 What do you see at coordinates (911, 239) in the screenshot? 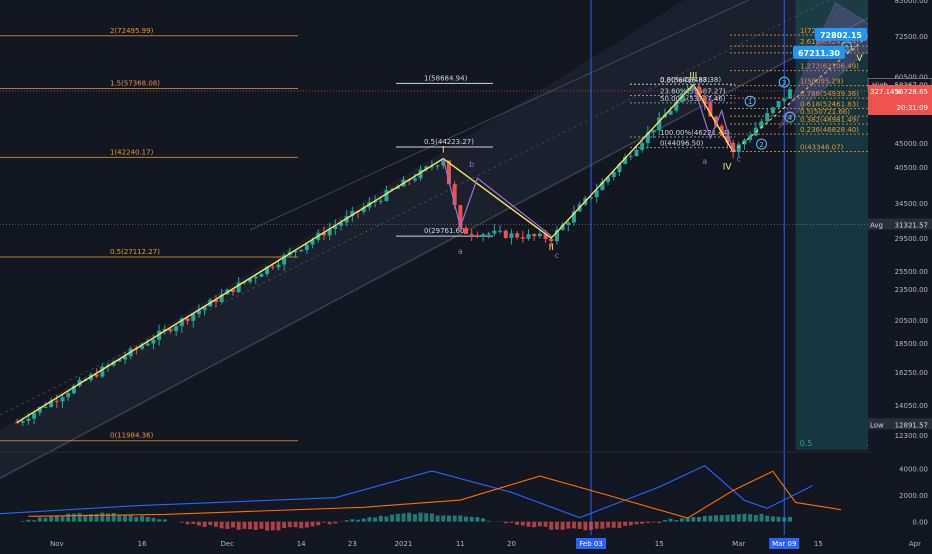
I see `price-axis-tick: 29500.00` at bounding box center [911, 239].